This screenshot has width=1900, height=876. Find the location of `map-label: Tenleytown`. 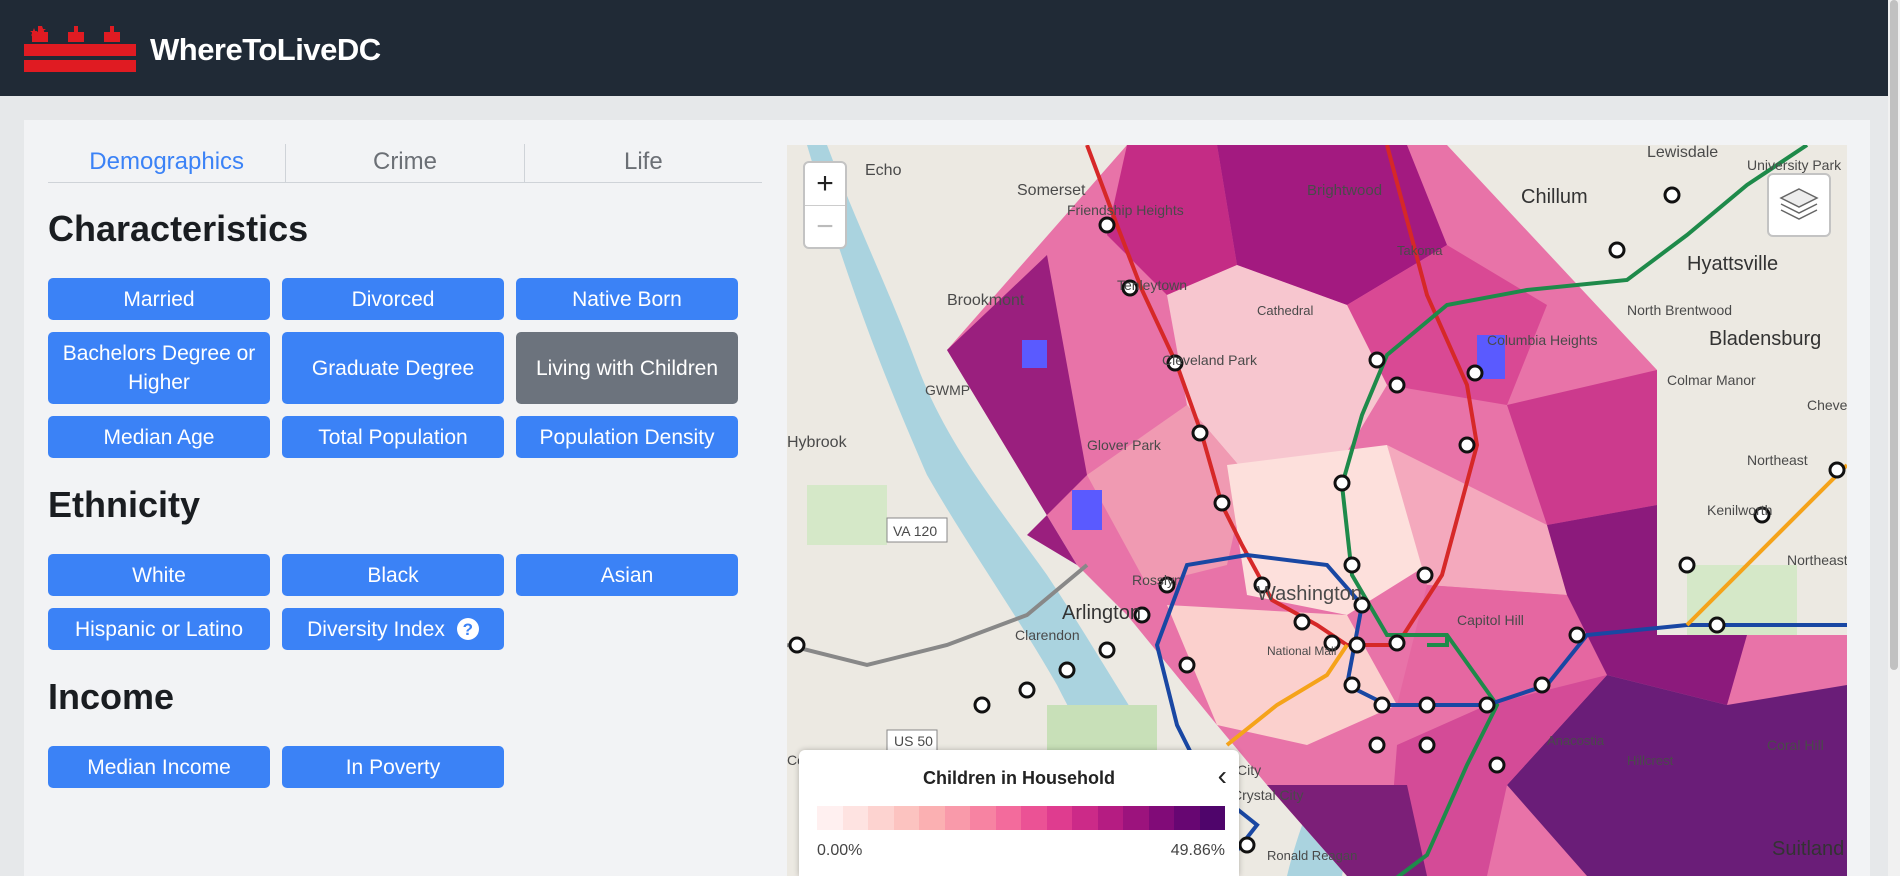

map-label: Tenleytown is located at coordinates (1152, 285).